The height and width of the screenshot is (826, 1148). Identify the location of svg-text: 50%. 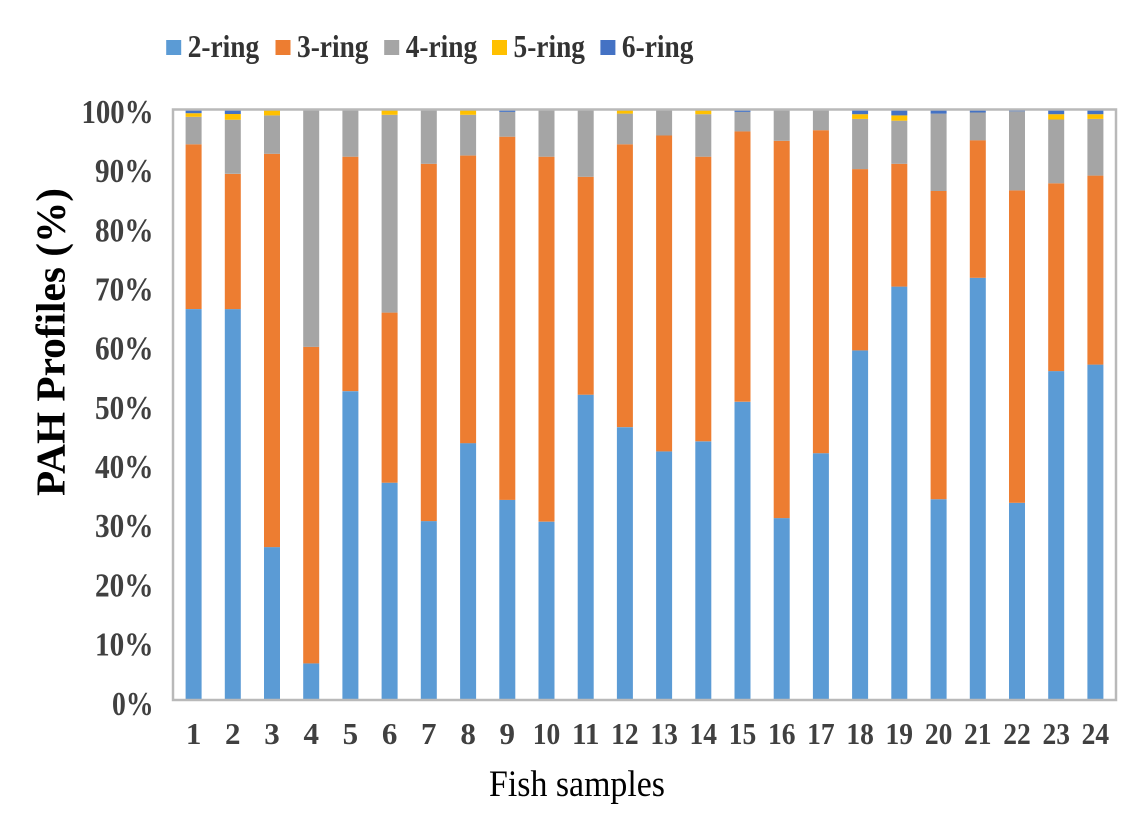
(124, 408).